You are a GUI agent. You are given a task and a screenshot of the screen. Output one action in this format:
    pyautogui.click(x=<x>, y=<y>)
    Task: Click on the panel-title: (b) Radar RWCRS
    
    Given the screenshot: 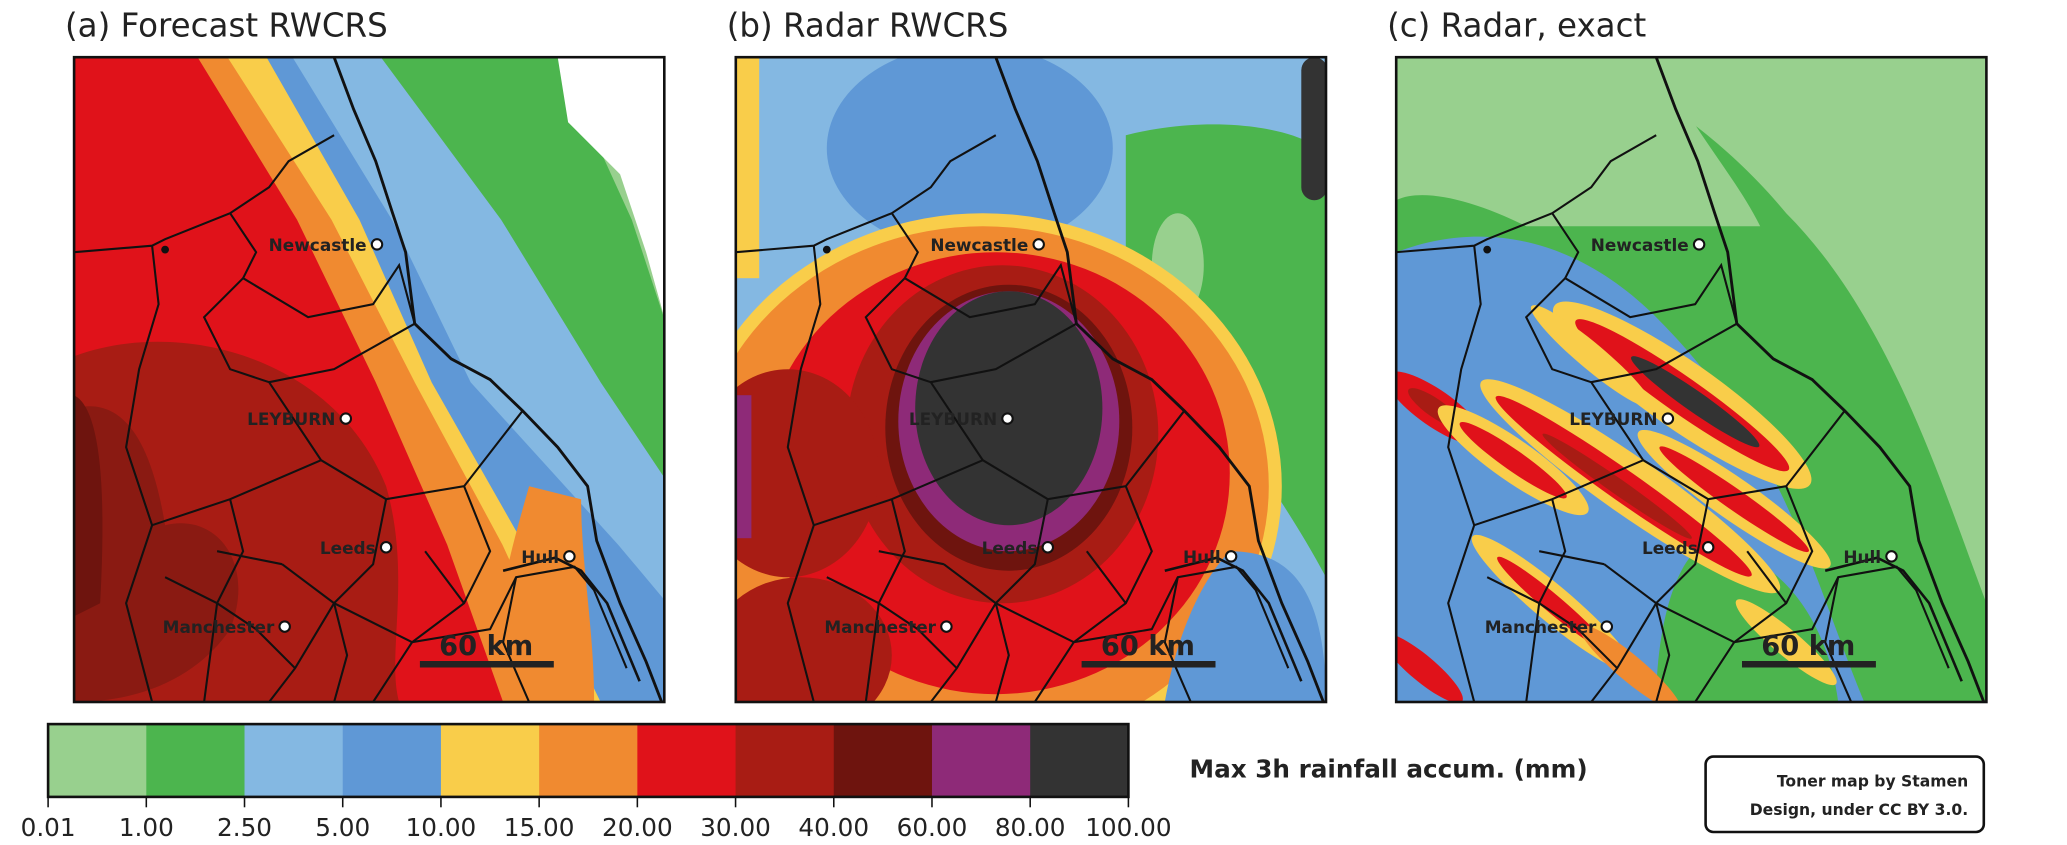 What is the action you would take?
    pyautogui.click(x=868, y=25)
    